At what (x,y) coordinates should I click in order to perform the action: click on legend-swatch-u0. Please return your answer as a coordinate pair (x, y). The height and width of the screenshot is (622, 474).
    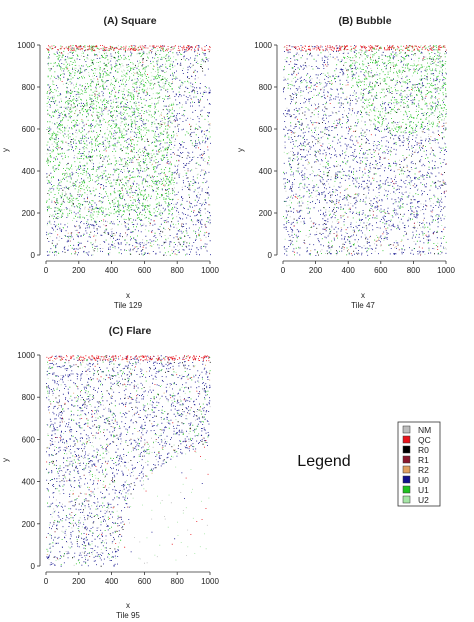
    Looking at the image, I should click on (406, 479).